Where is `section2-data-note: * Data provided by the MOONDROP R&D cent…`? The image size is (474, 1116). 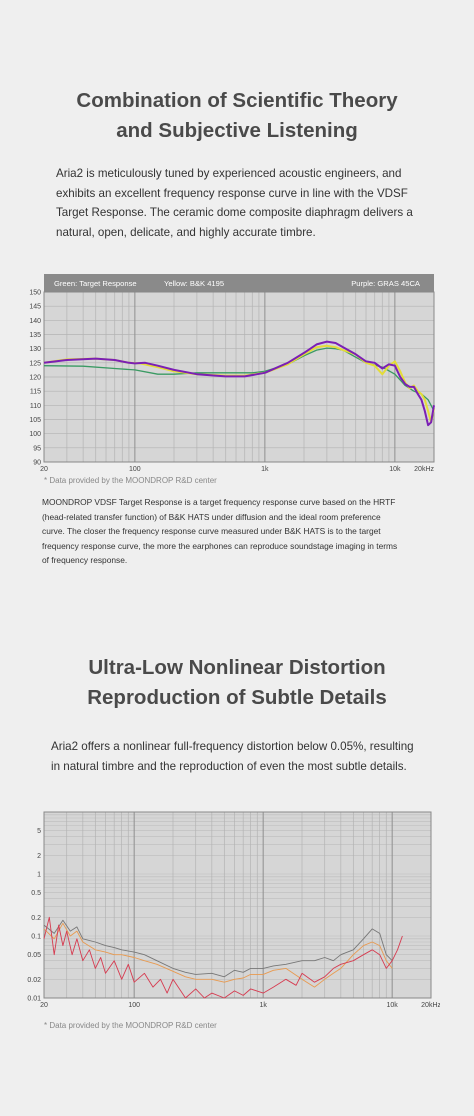
section2-data-note: * Data provided by the MOONDROP R&D cent… is located at coordinates (130, 1025).